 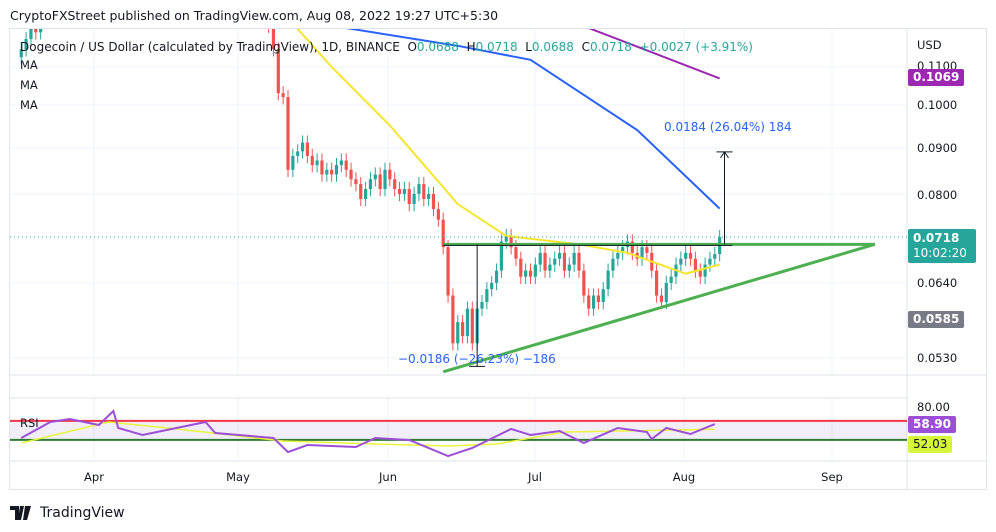 I want to click on price-tick: 0.1000, so click(x=937, y=105).